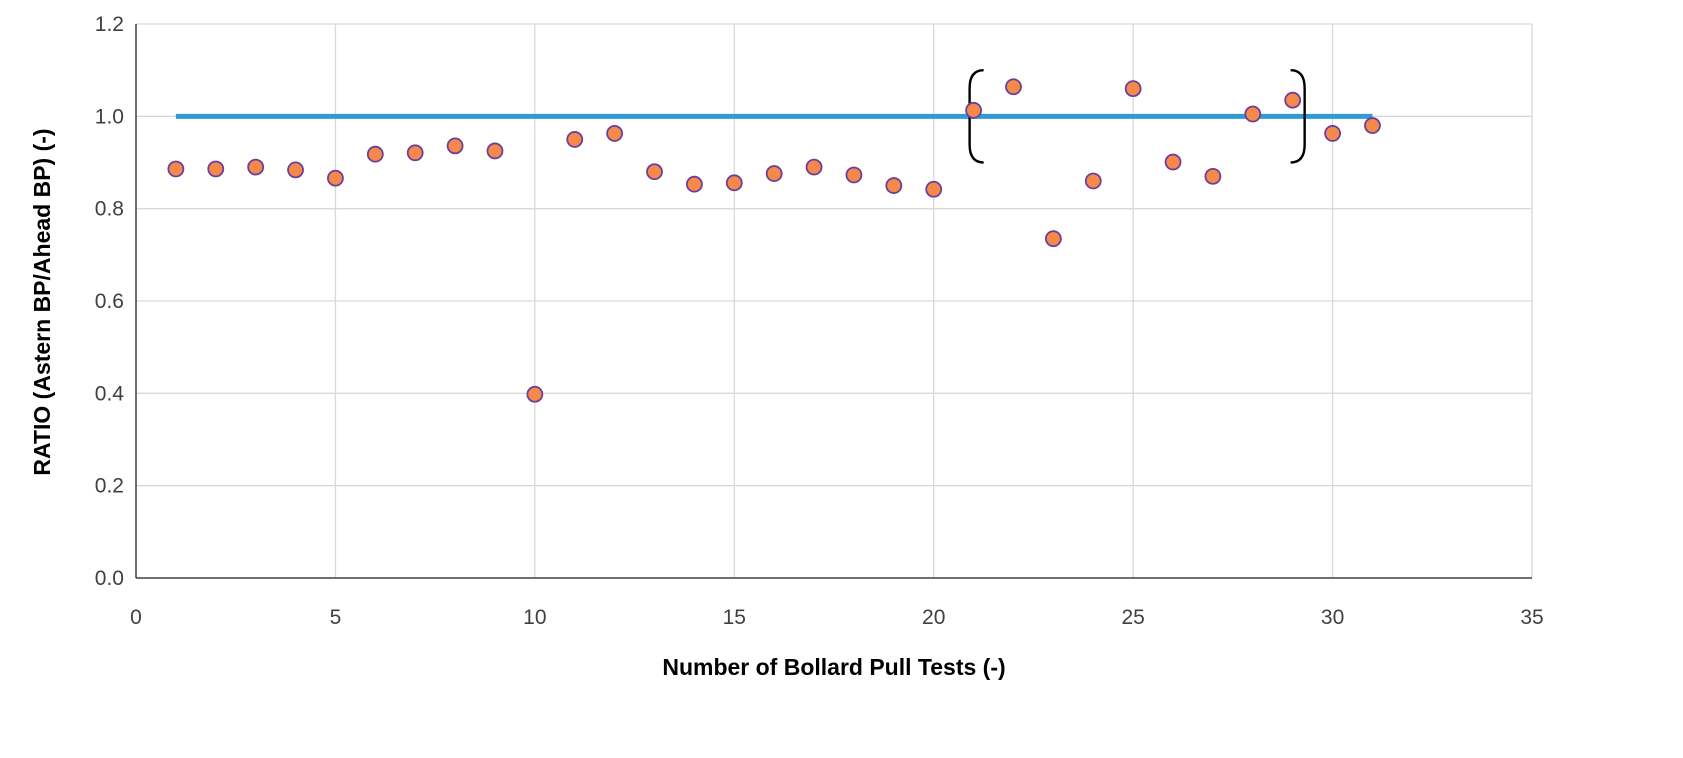  What do you see at coordinates (109, 486) in the screenshot?
I see `y-tick-label: 0.2` at bounding box center [109, 486].